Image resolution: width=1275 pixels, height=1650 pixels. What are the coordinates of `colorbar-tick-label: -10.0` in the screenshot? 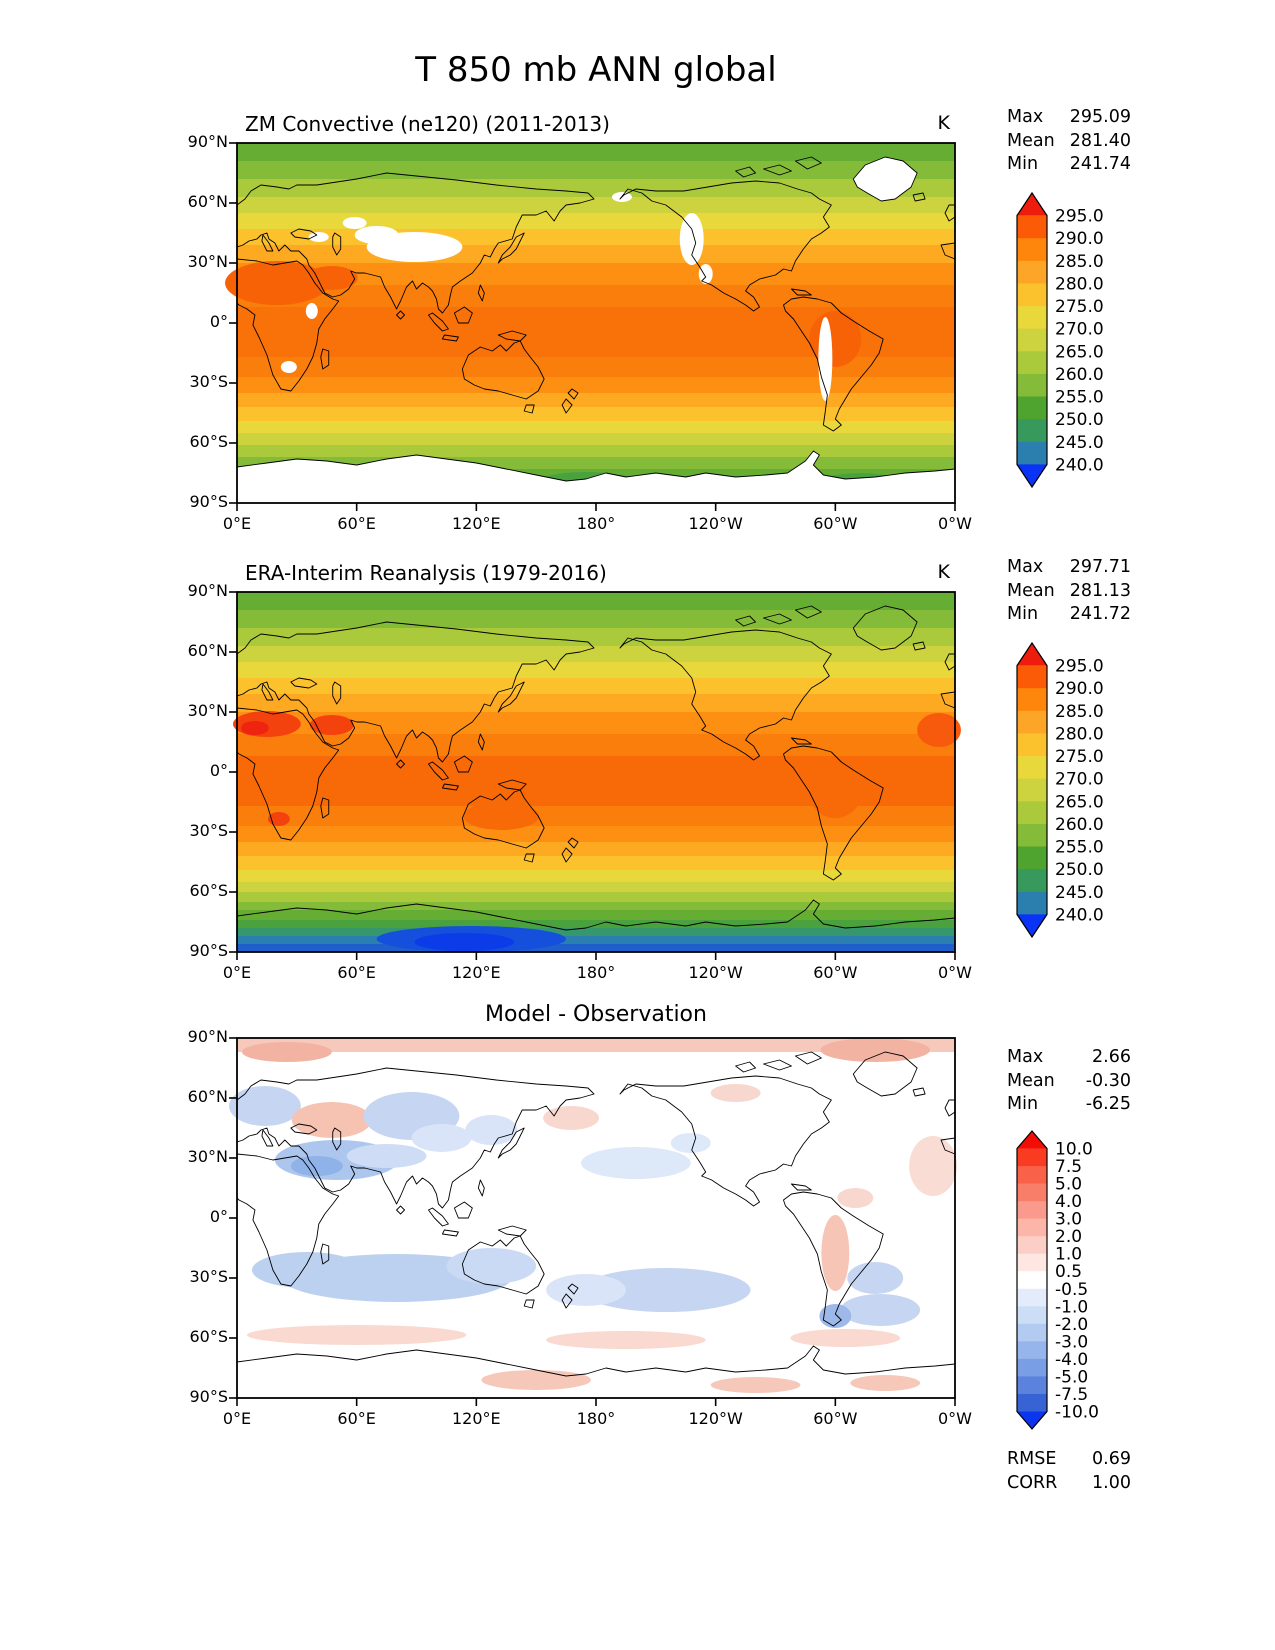 It's located at (1077, 1412).